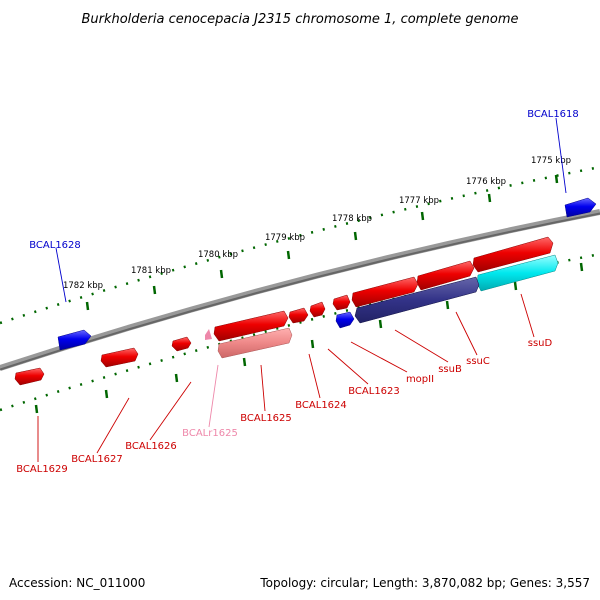 This screenshot has width=600, height=600. Describe the element at coordinates (345, 320) in the screenshot. I see `feature-mopII-blue` at that location.